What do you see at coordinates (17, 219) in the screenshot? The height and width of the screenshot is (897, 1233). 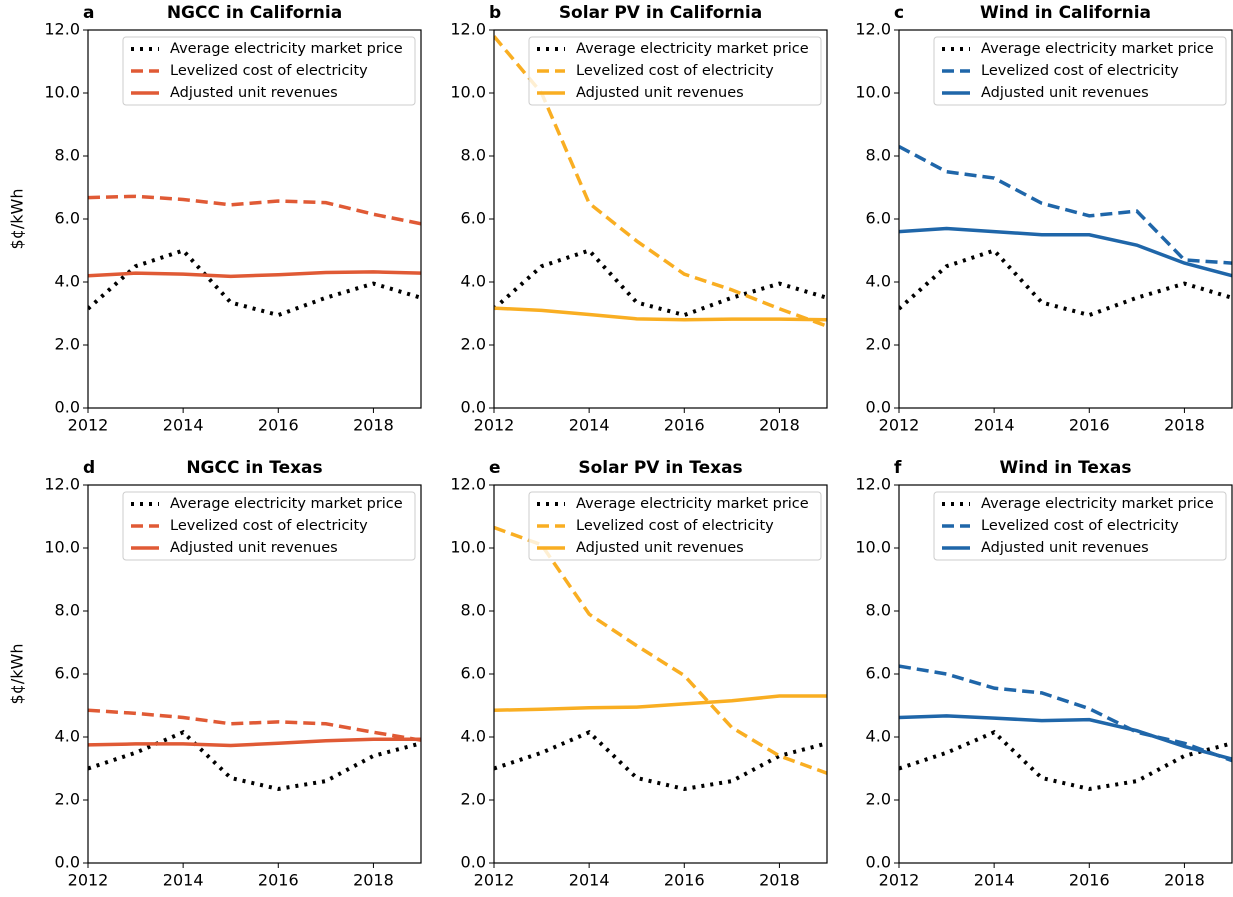 I see `y-axis-label: $¢/kWh` at bounding box center [17, 219].